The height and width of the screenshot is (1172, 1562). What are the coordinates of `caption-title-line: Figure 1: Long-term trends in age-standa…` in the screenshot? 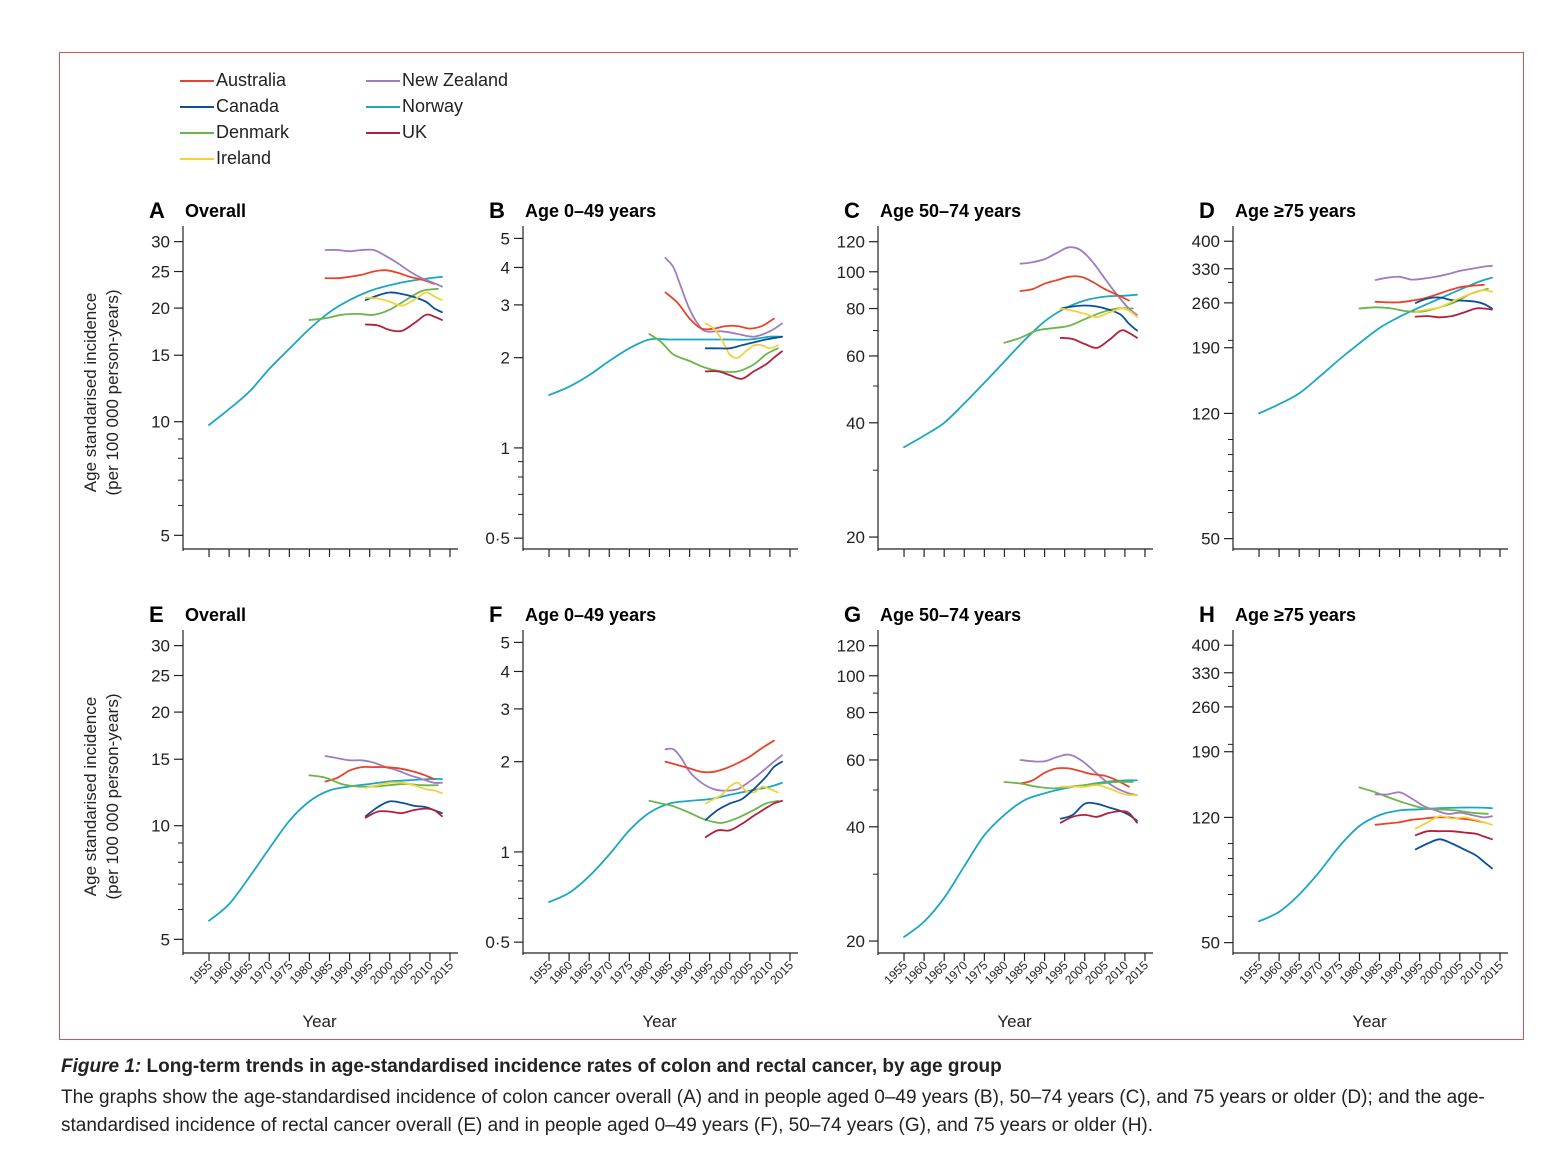 It's located at (781, 1067).